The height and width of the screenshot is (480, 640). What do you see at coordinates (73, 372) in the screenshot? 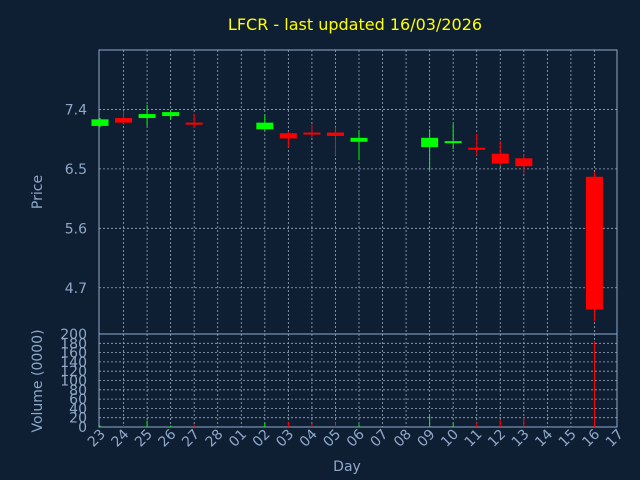
I see `volume-tick-label: 120` at bounding box center [73, 372].